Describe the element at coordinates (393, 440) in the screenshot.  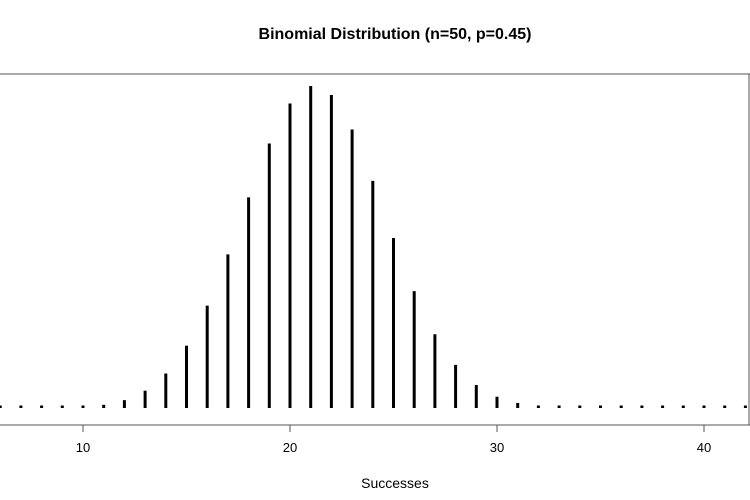
I see `x-axis-ticks: 10 20 30 40` at that location.